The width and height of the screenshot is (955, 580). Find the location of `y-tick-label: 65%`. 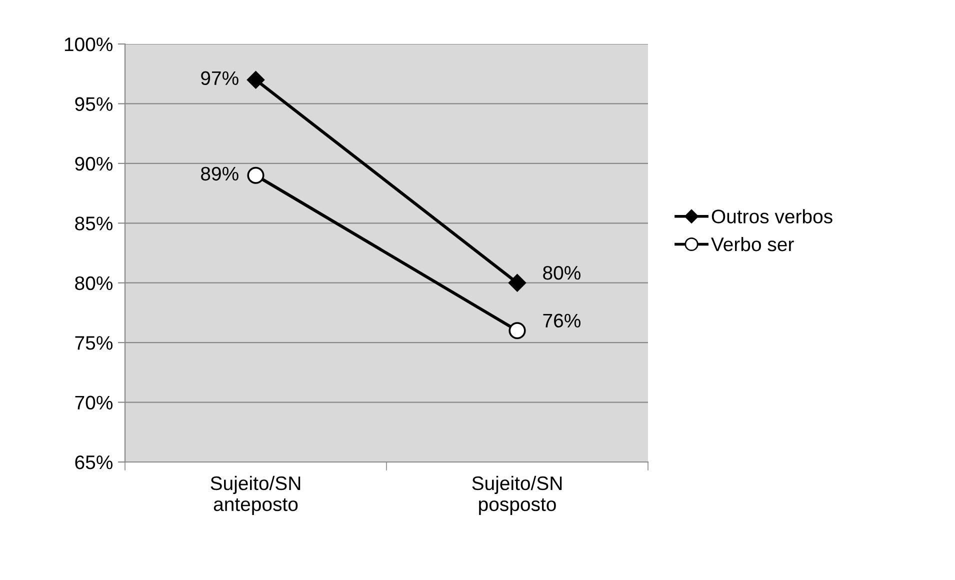

y-tick-label: 65% is located at coordinates (94, 462).